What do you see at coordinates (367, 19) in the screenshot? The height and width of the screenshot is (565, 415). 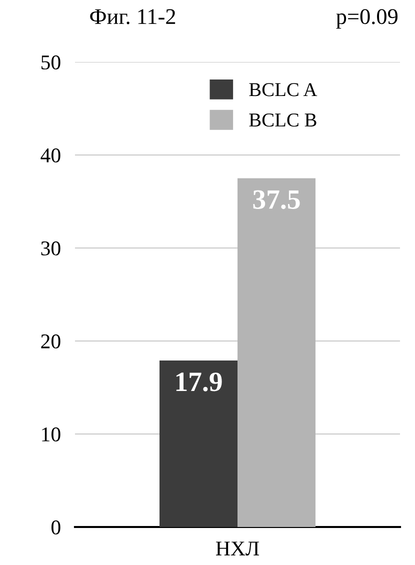 I see `text: p=0.09` at bounding box center [367, 19].